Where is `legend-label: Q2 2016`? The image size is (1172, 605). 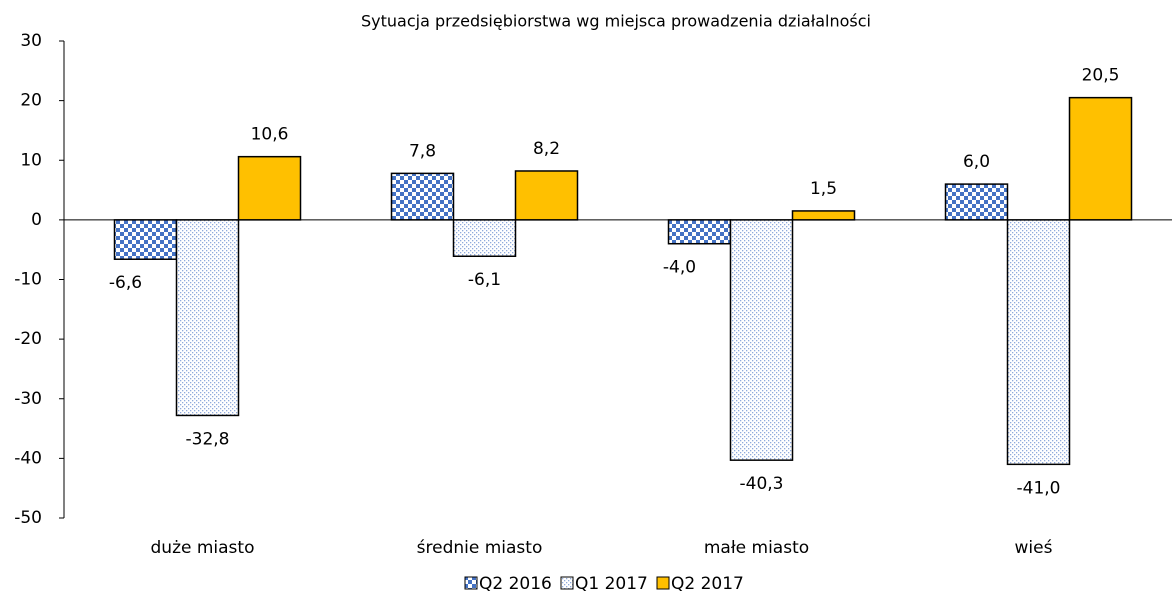
legend-label: Q2 2016 is located at coordinates (515, 584).